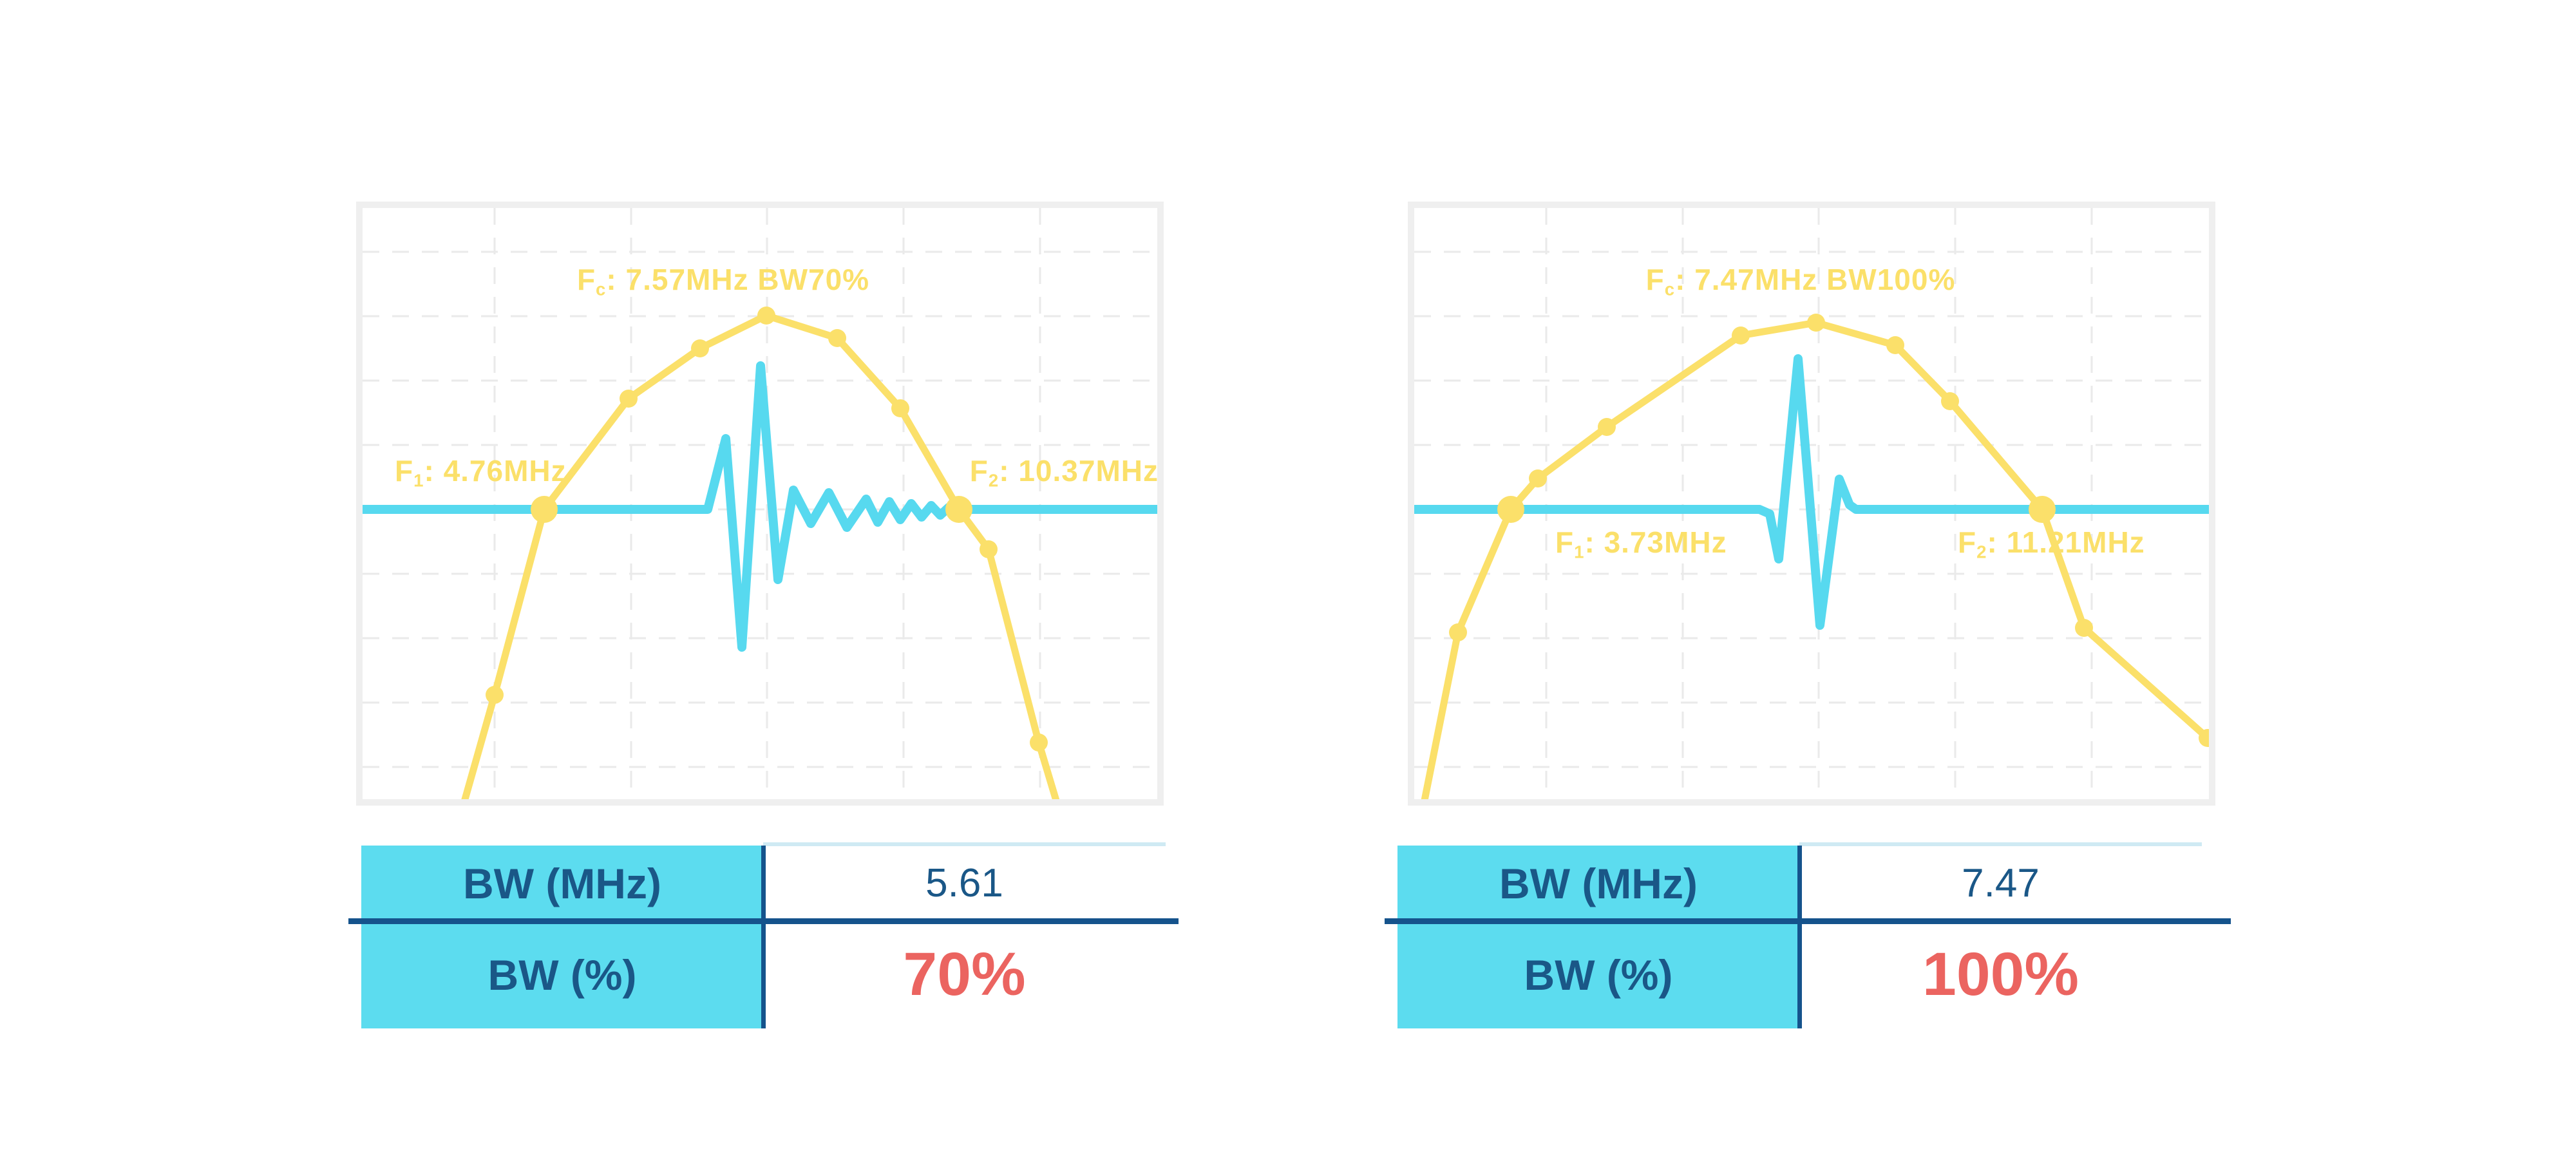  I want to click on f1-annotation: F1: 4.76MHz, so click(481, 472).